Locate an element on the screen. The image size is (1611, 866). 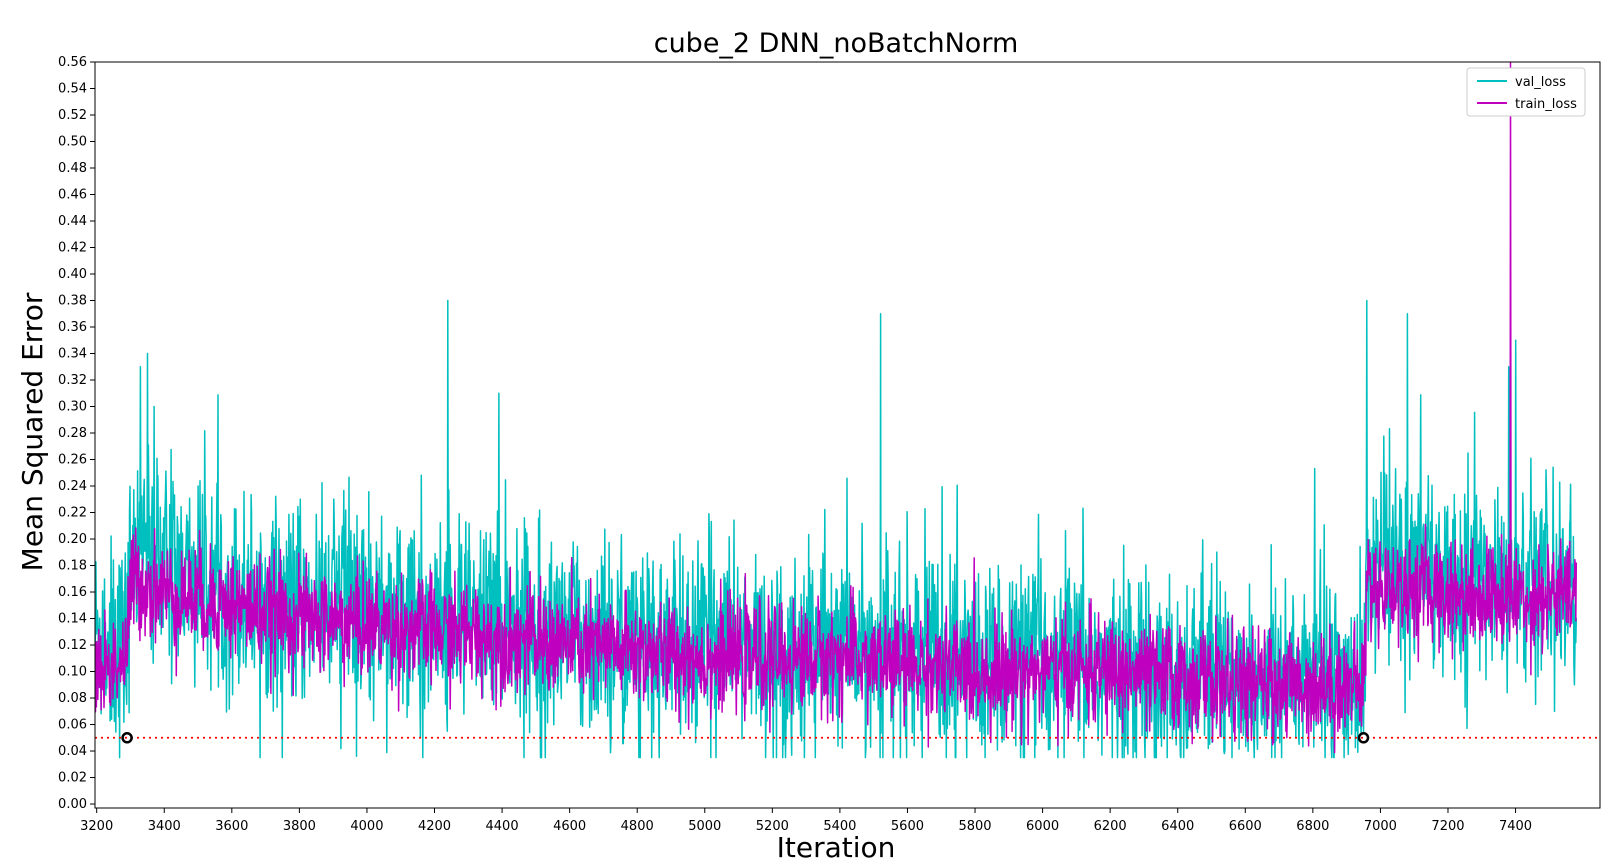
x-tick-label: 3600 is located at coordinates (231, 826).